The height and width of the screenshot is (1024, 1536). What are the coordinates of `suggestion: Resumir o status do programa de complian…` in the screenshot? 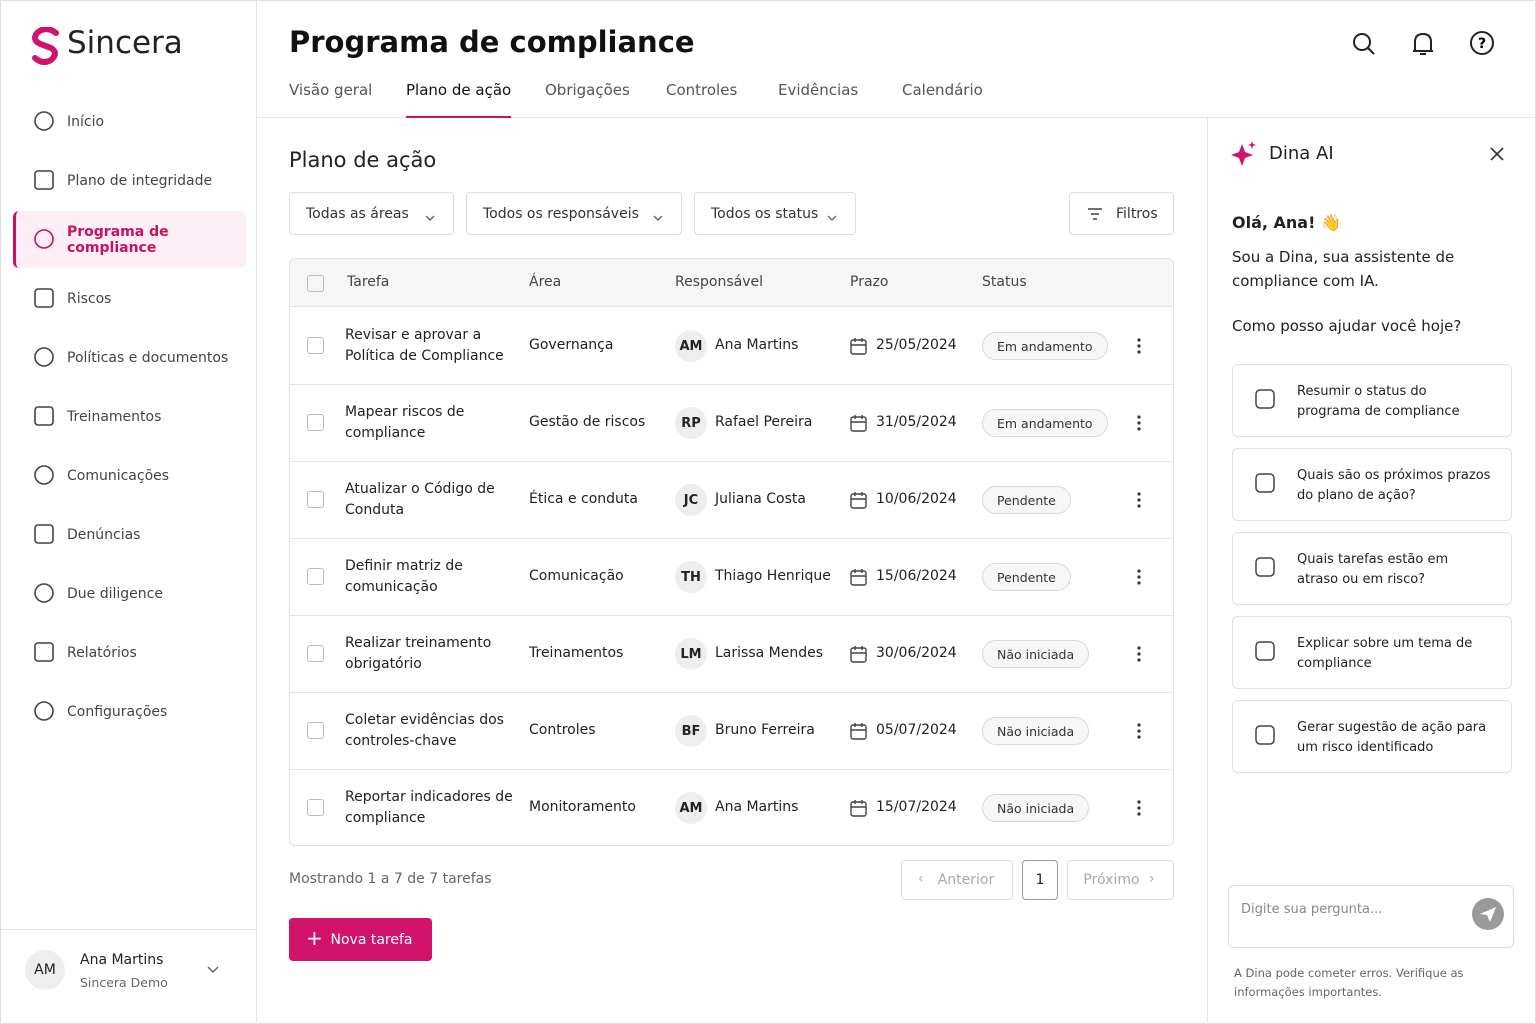 It's located at (1372, 400).